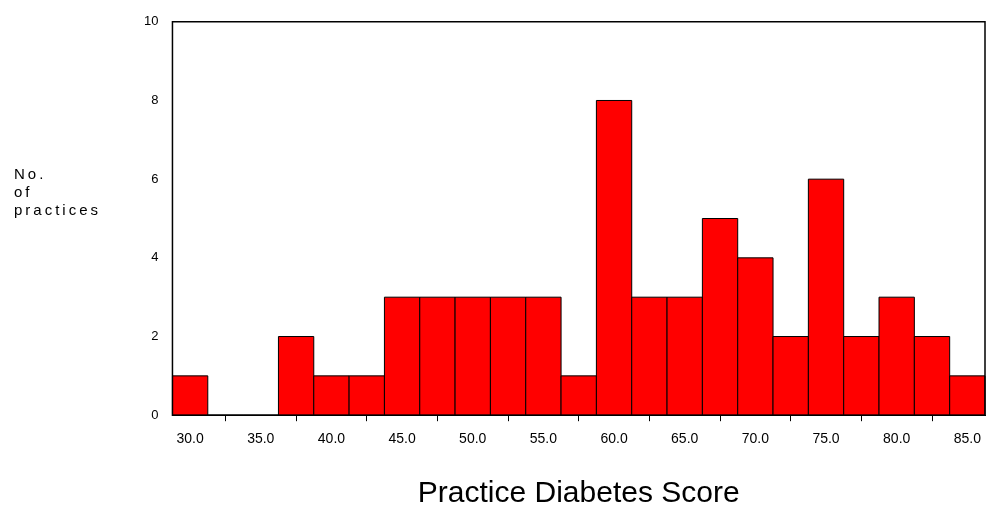 This screenshot has width=1005, height=526. Describe the element at coordinates (155, 257) in the screenshot. I see `y-tick-label: 4` at that location.